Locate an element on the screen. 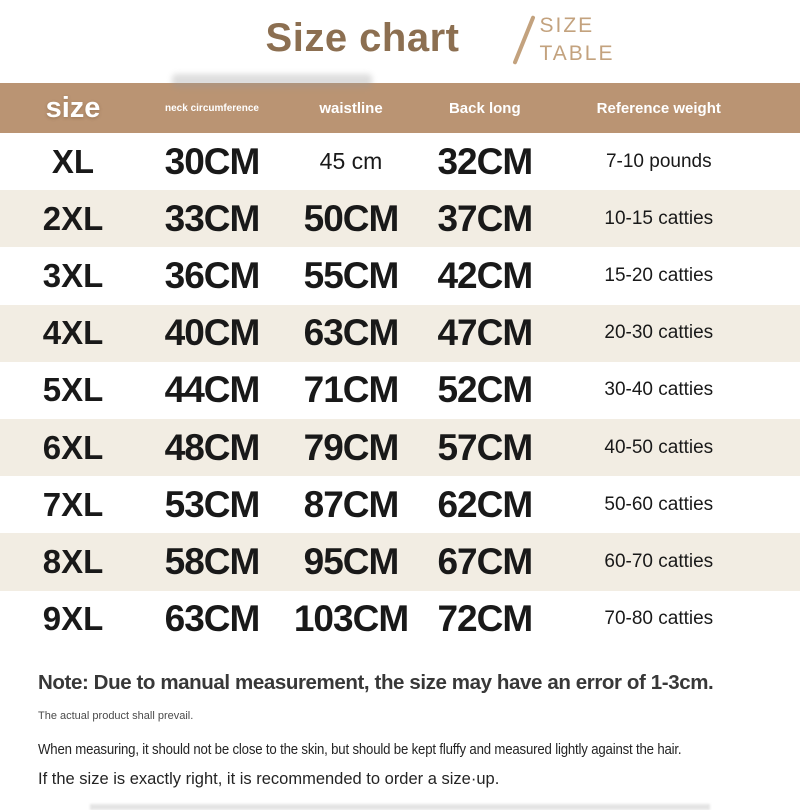  page-header: Size chart SIZE TABLE is located at coordinates (420, 46).